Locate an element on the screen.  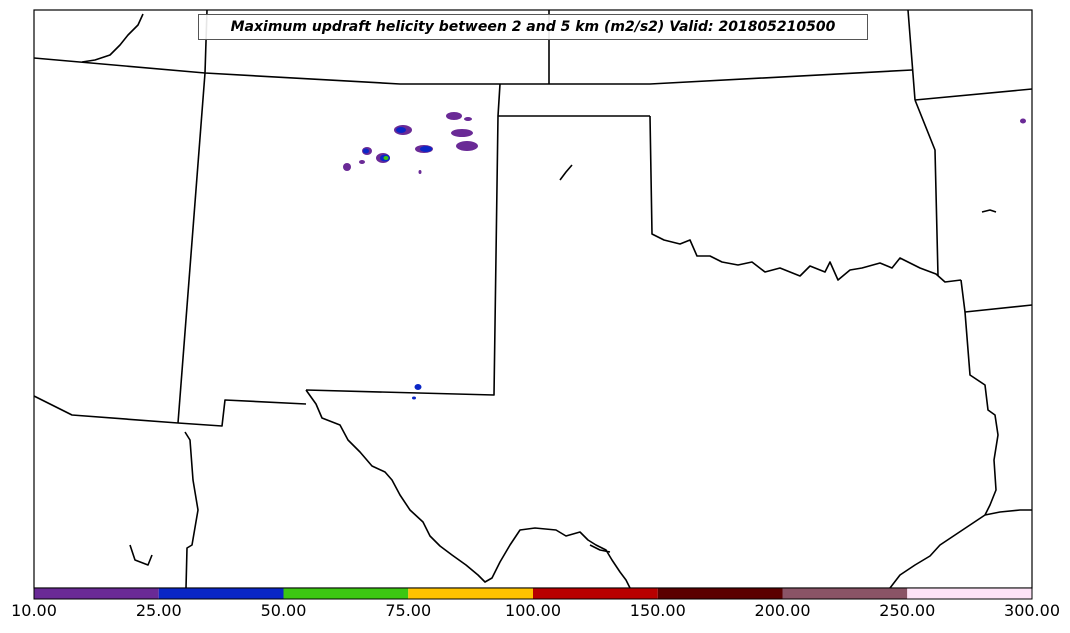
border-co-ks is located at coordinates (499, 100).